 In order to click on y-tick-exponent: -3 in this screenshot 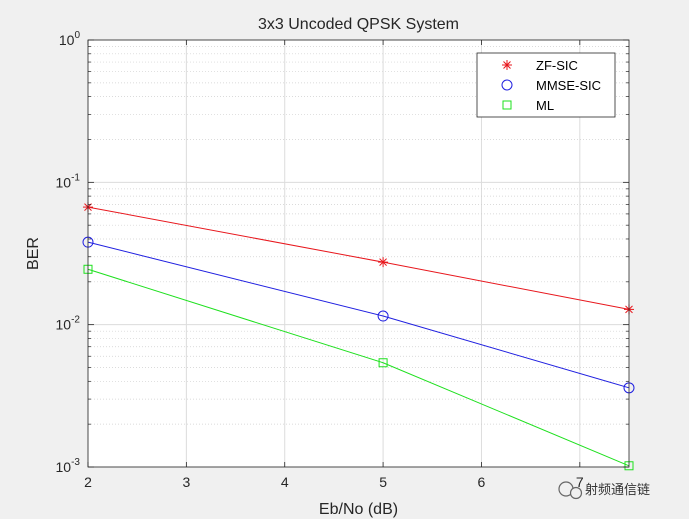, I will do `click(75, 462)`.